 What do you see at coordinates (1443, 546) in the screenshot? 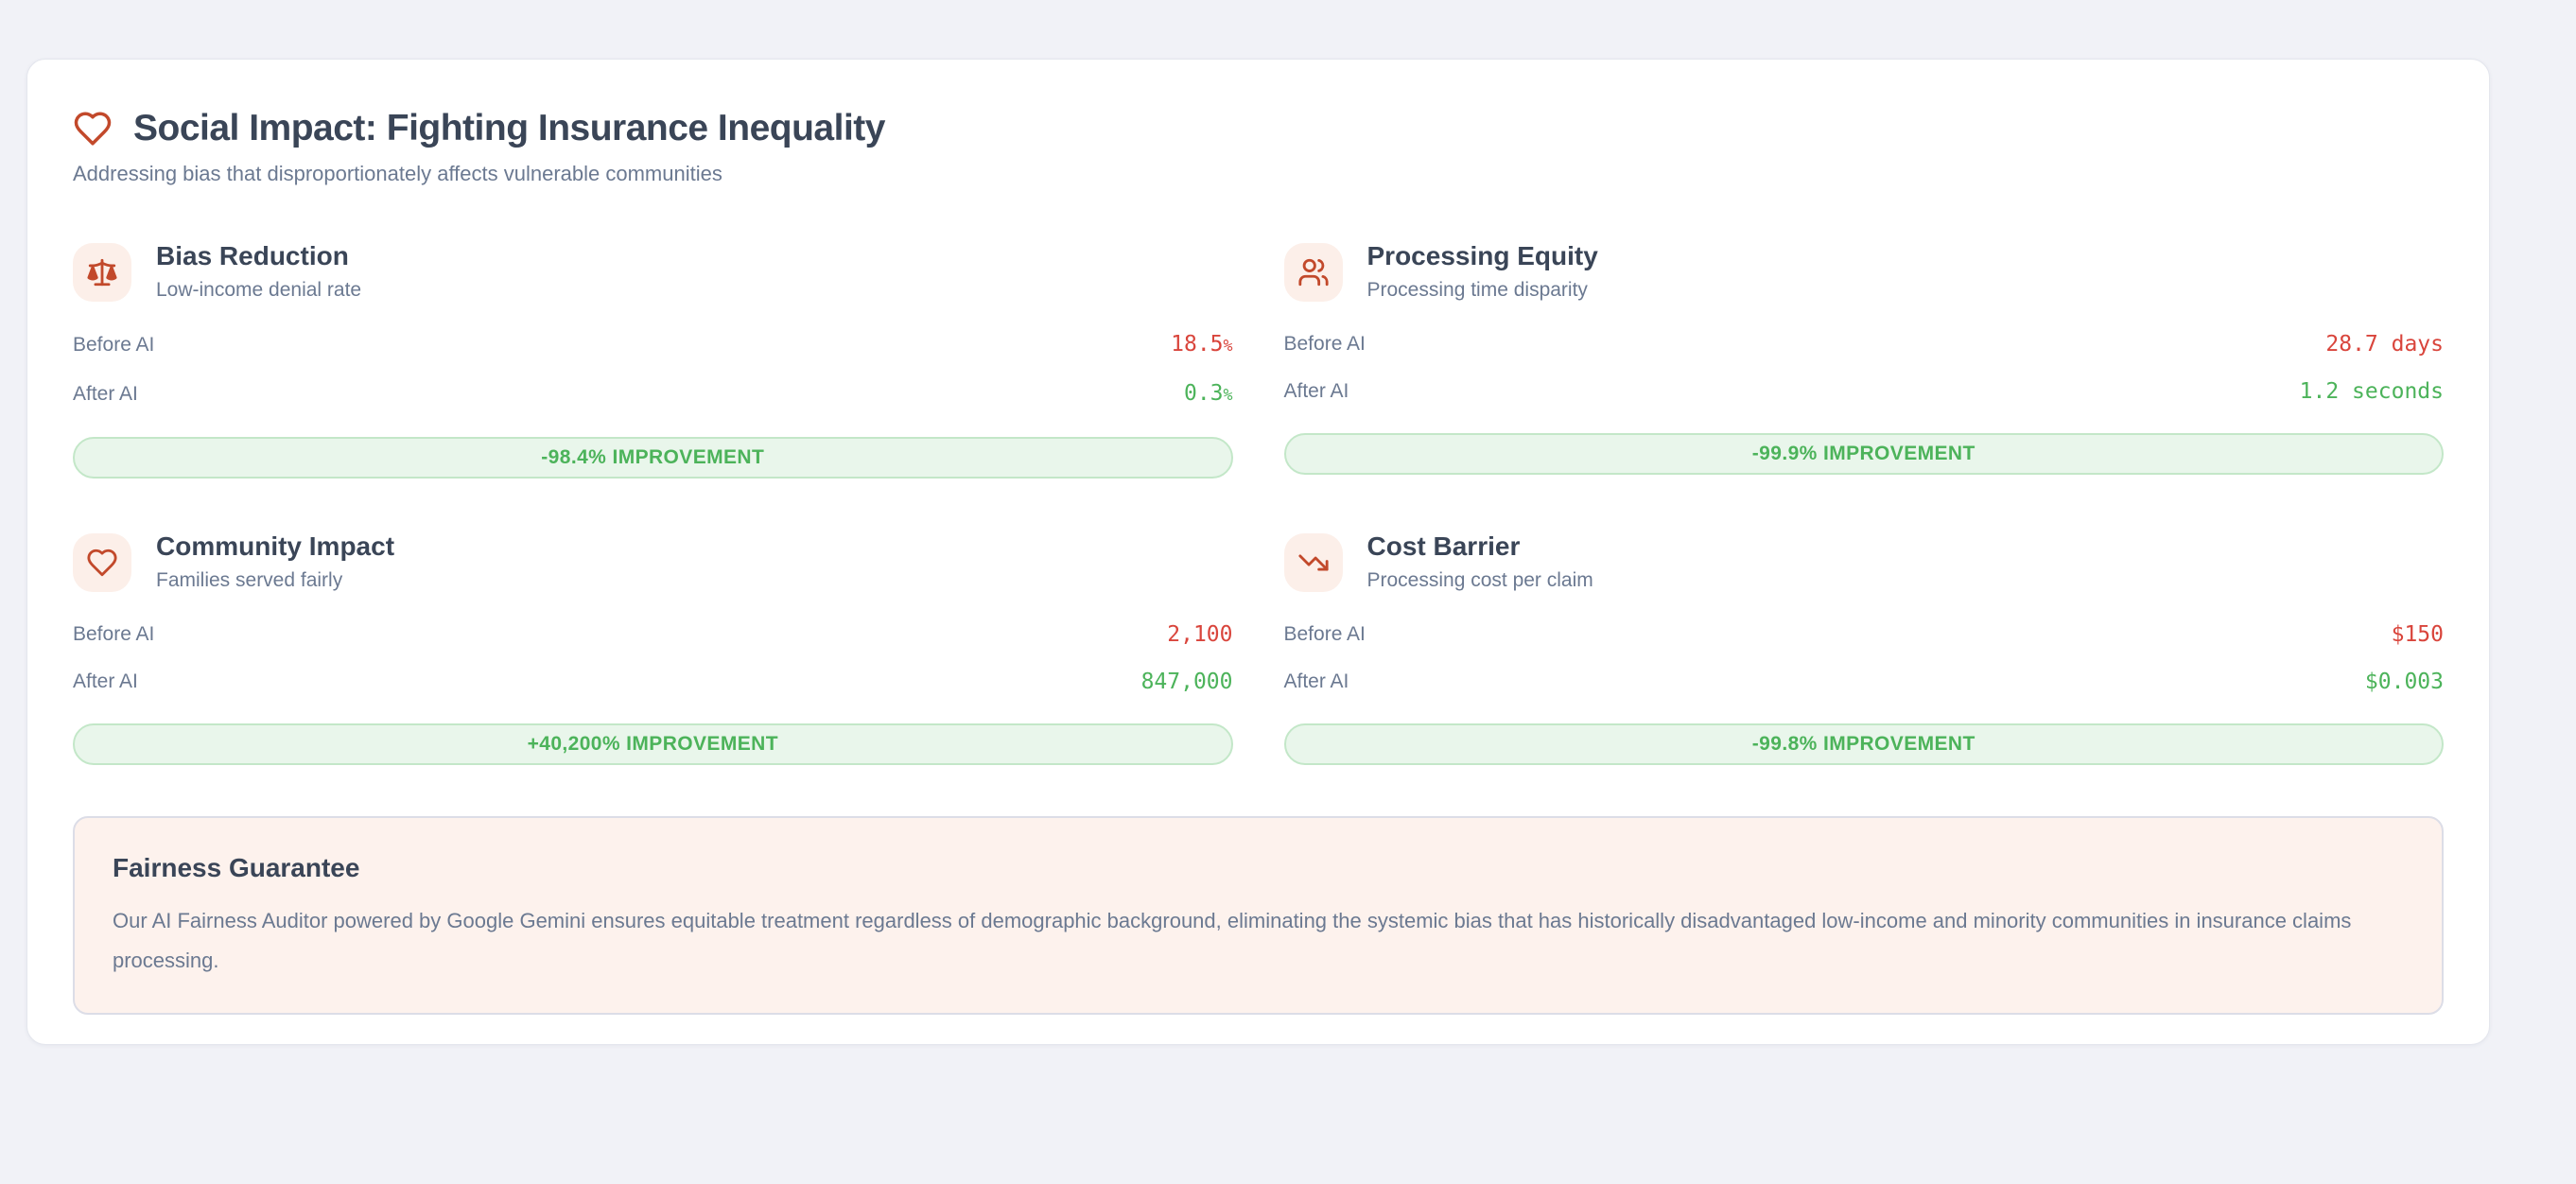
I see `metric-title: Cost Barrier` at bounding box center [1443, 546].